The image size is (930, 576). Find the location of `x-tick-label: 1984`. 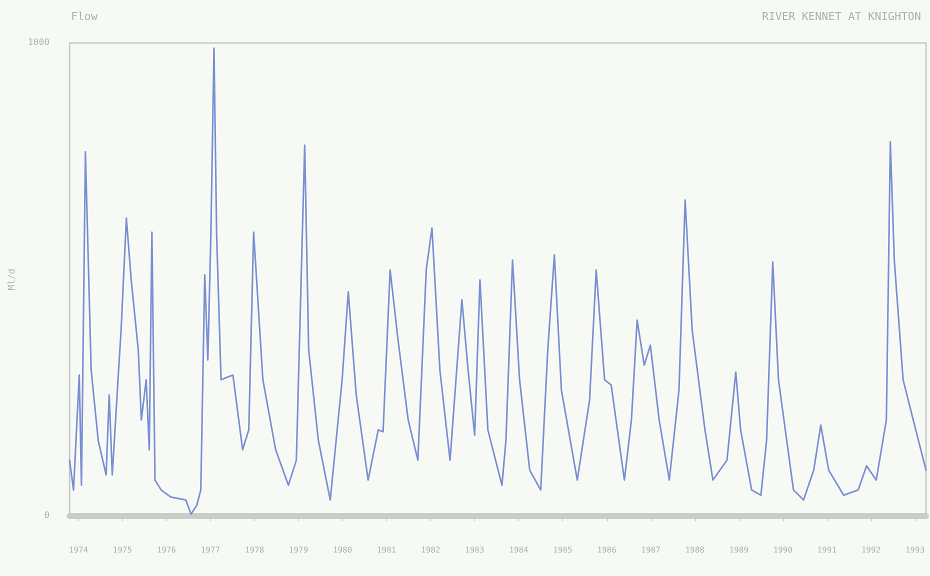

x-tick-label: 1984 is located at coordinates (519, 550).